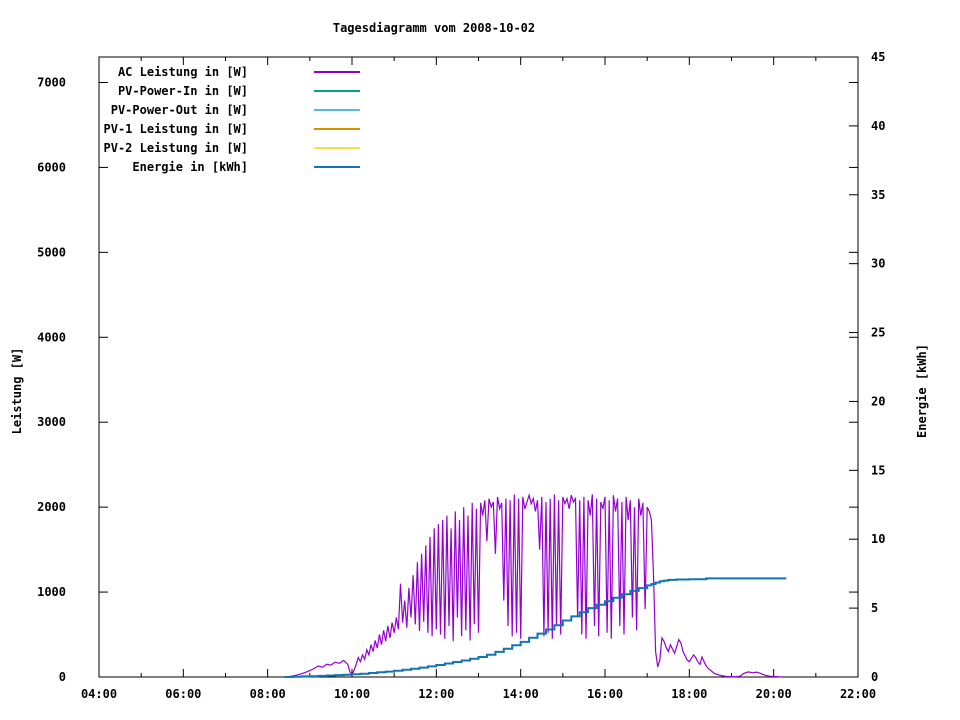  What do you see at coordinates (874, 608) in the screenshot?
I see `y-right-tick-label: 5` at bounding box center [874, 608].